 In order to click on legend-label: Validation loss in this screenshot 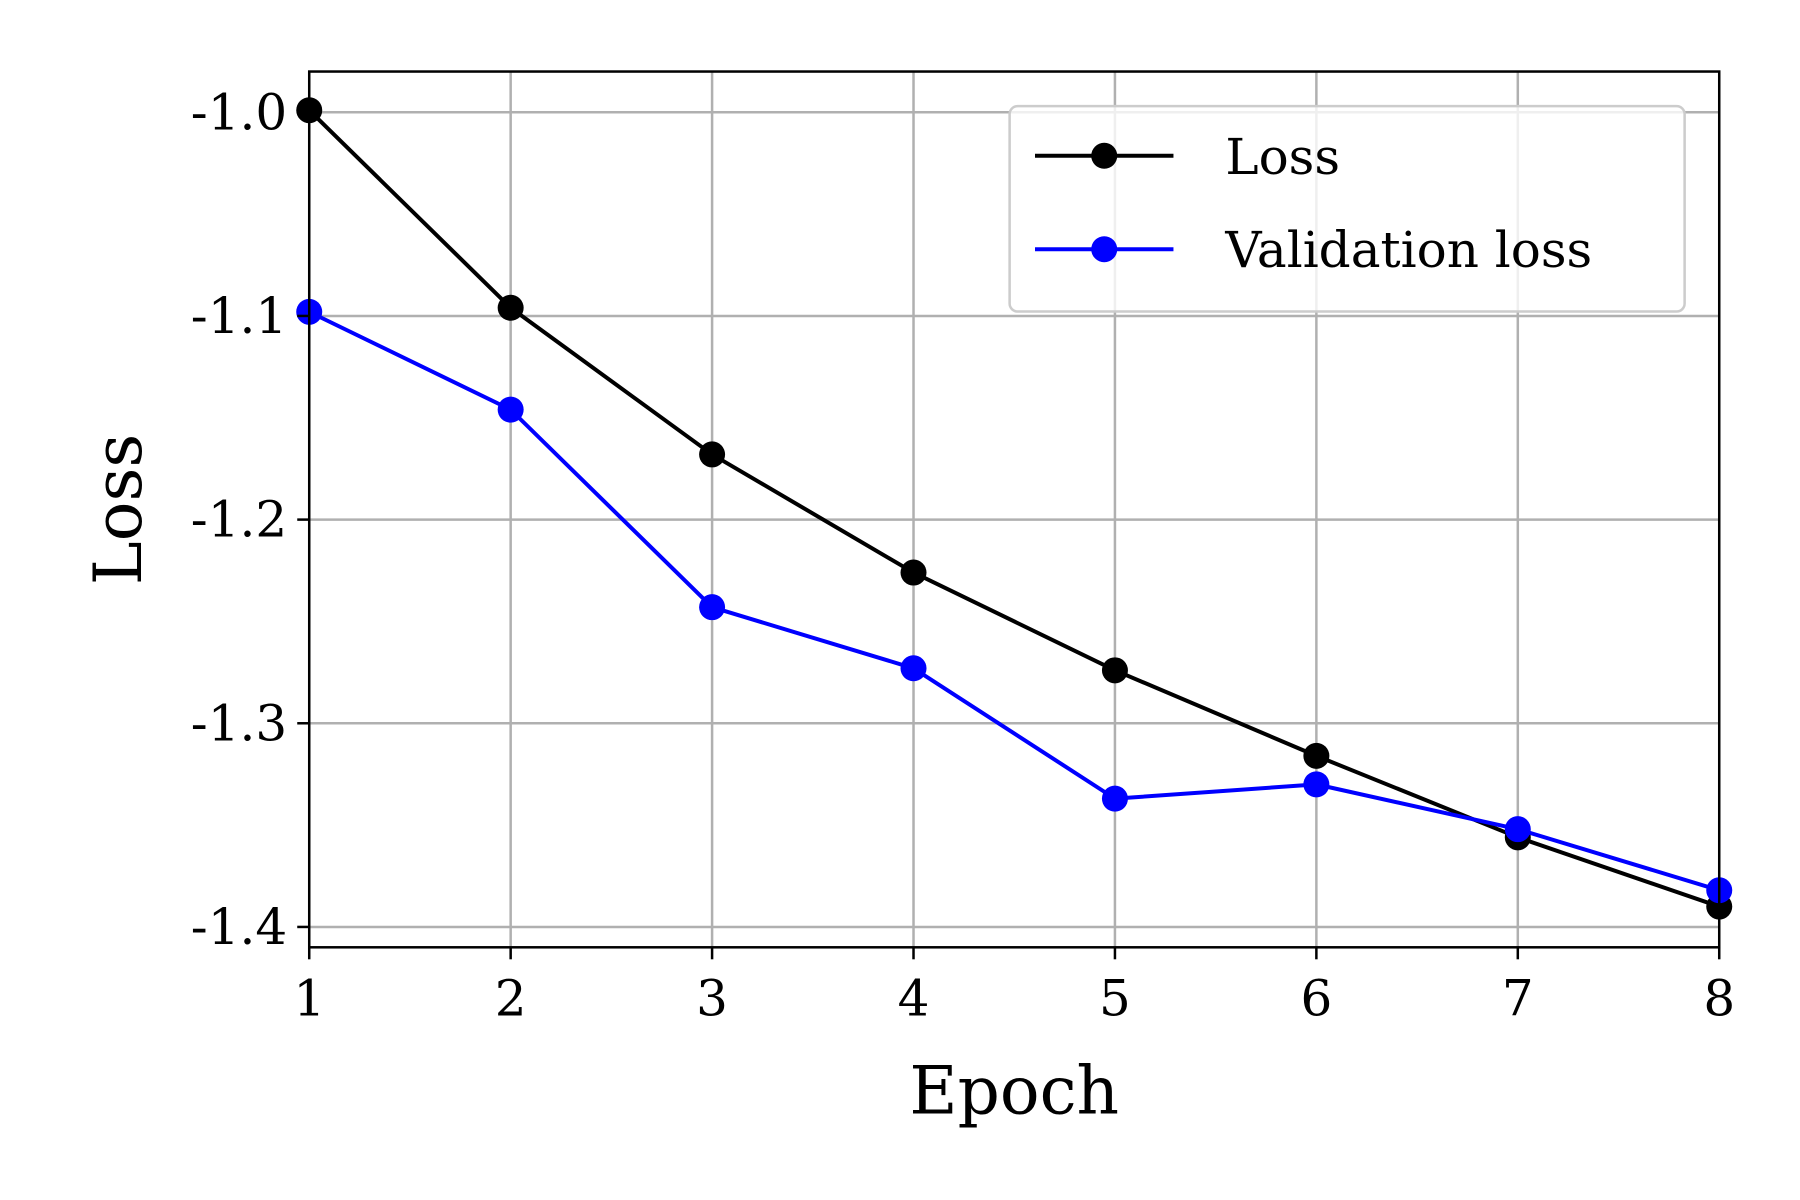, I will do `click(1408, 250)`.